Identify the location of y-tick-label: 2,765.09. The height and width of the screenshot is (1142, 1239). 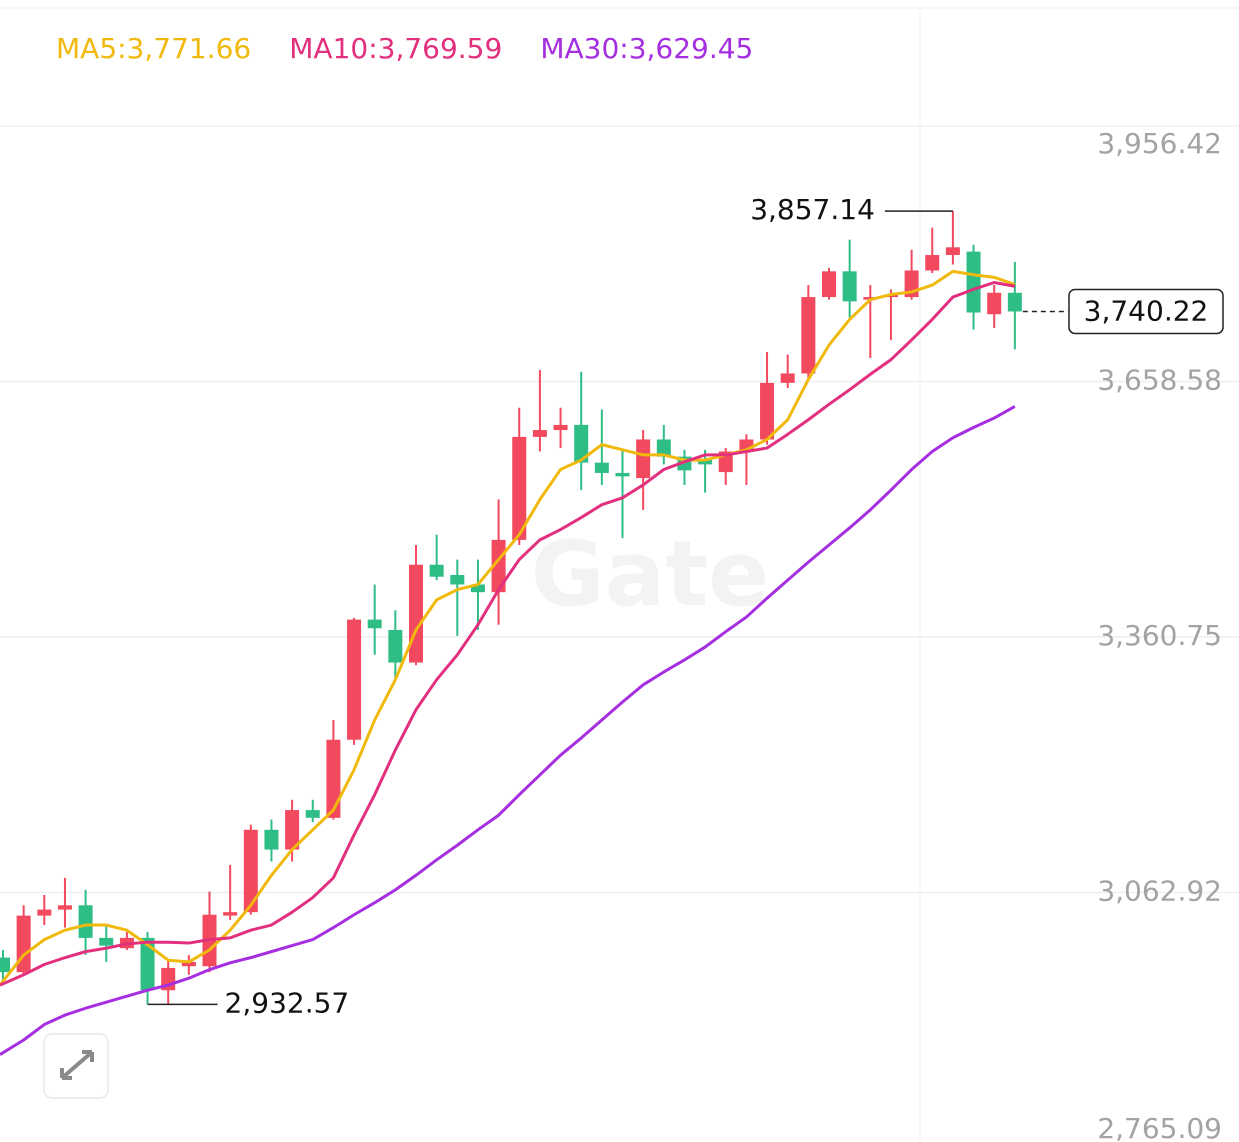
(1159, 1127).